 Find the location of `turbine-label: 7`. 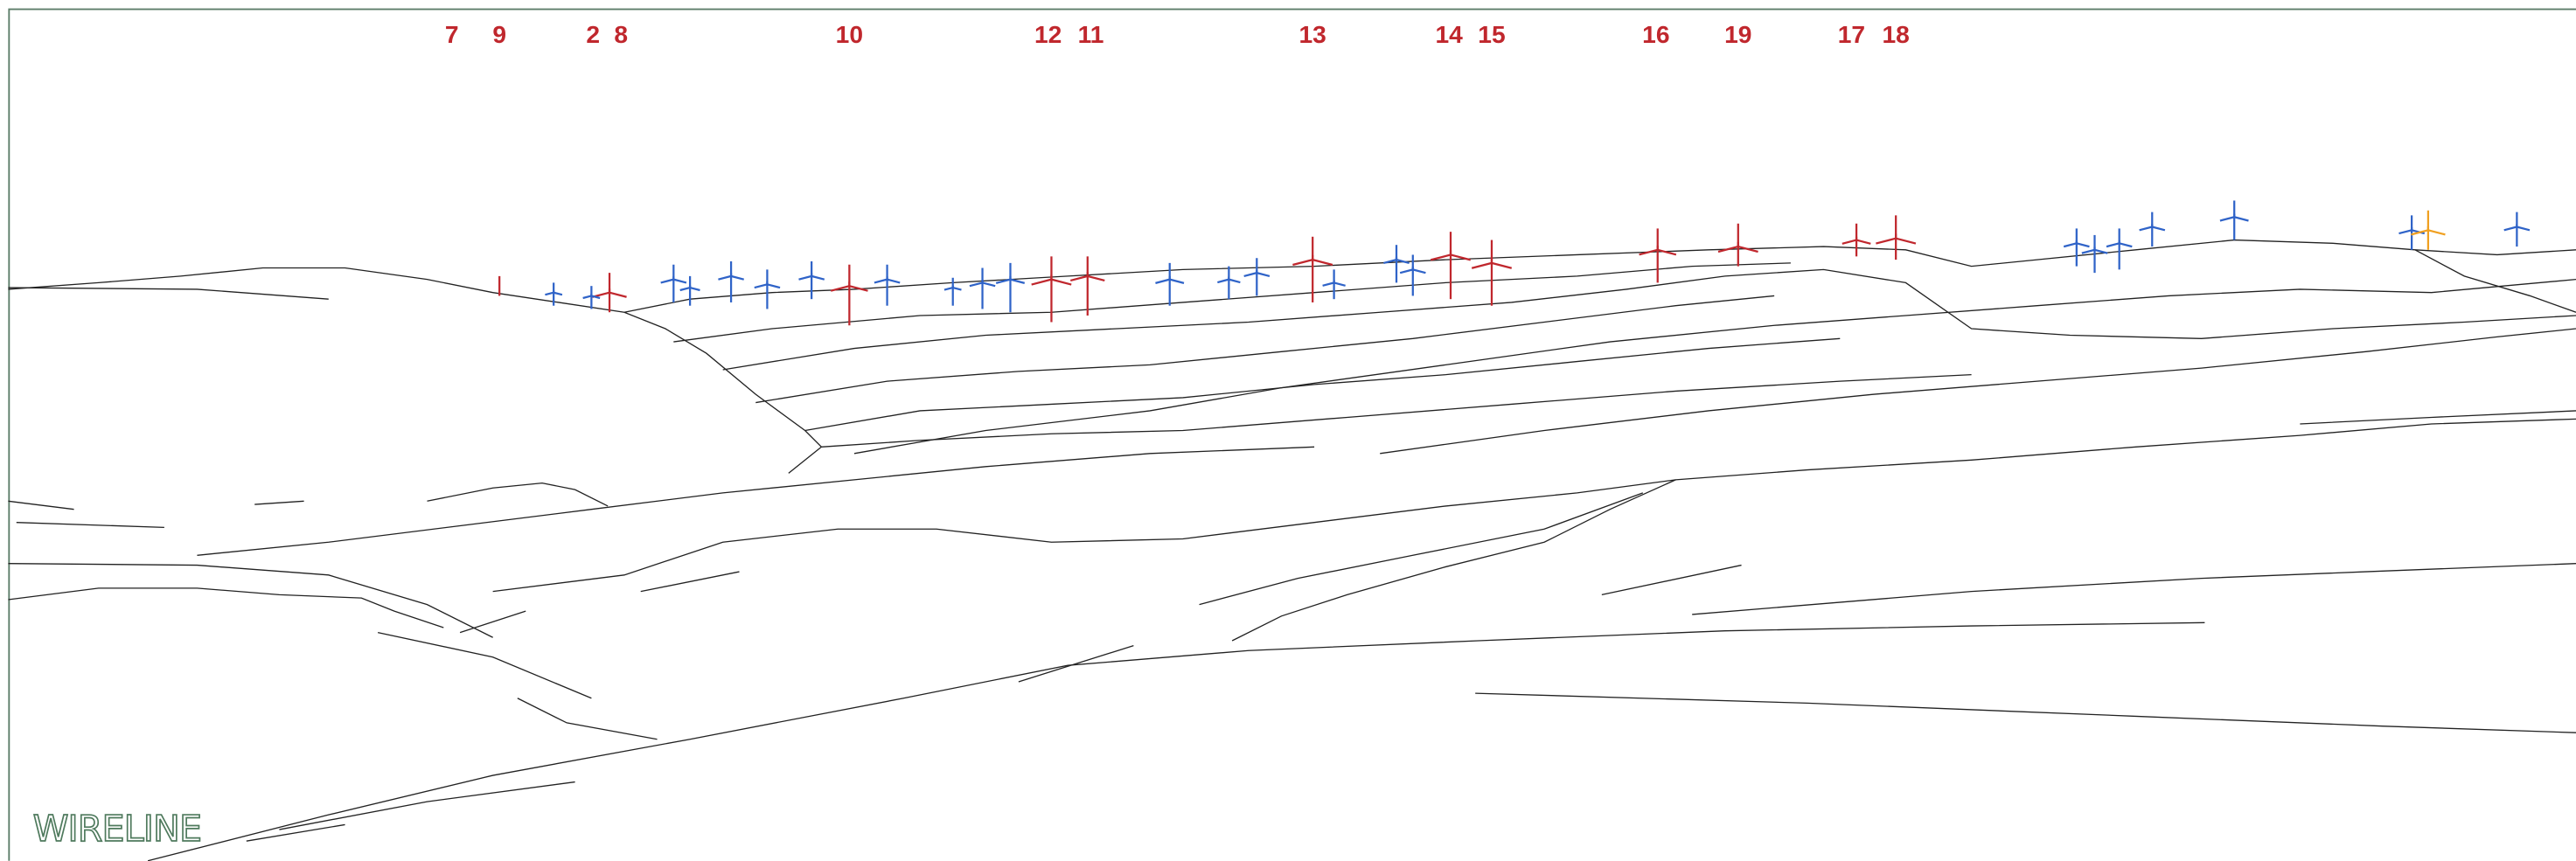

turbine-label: 7 is located at coordinates (452, 34).